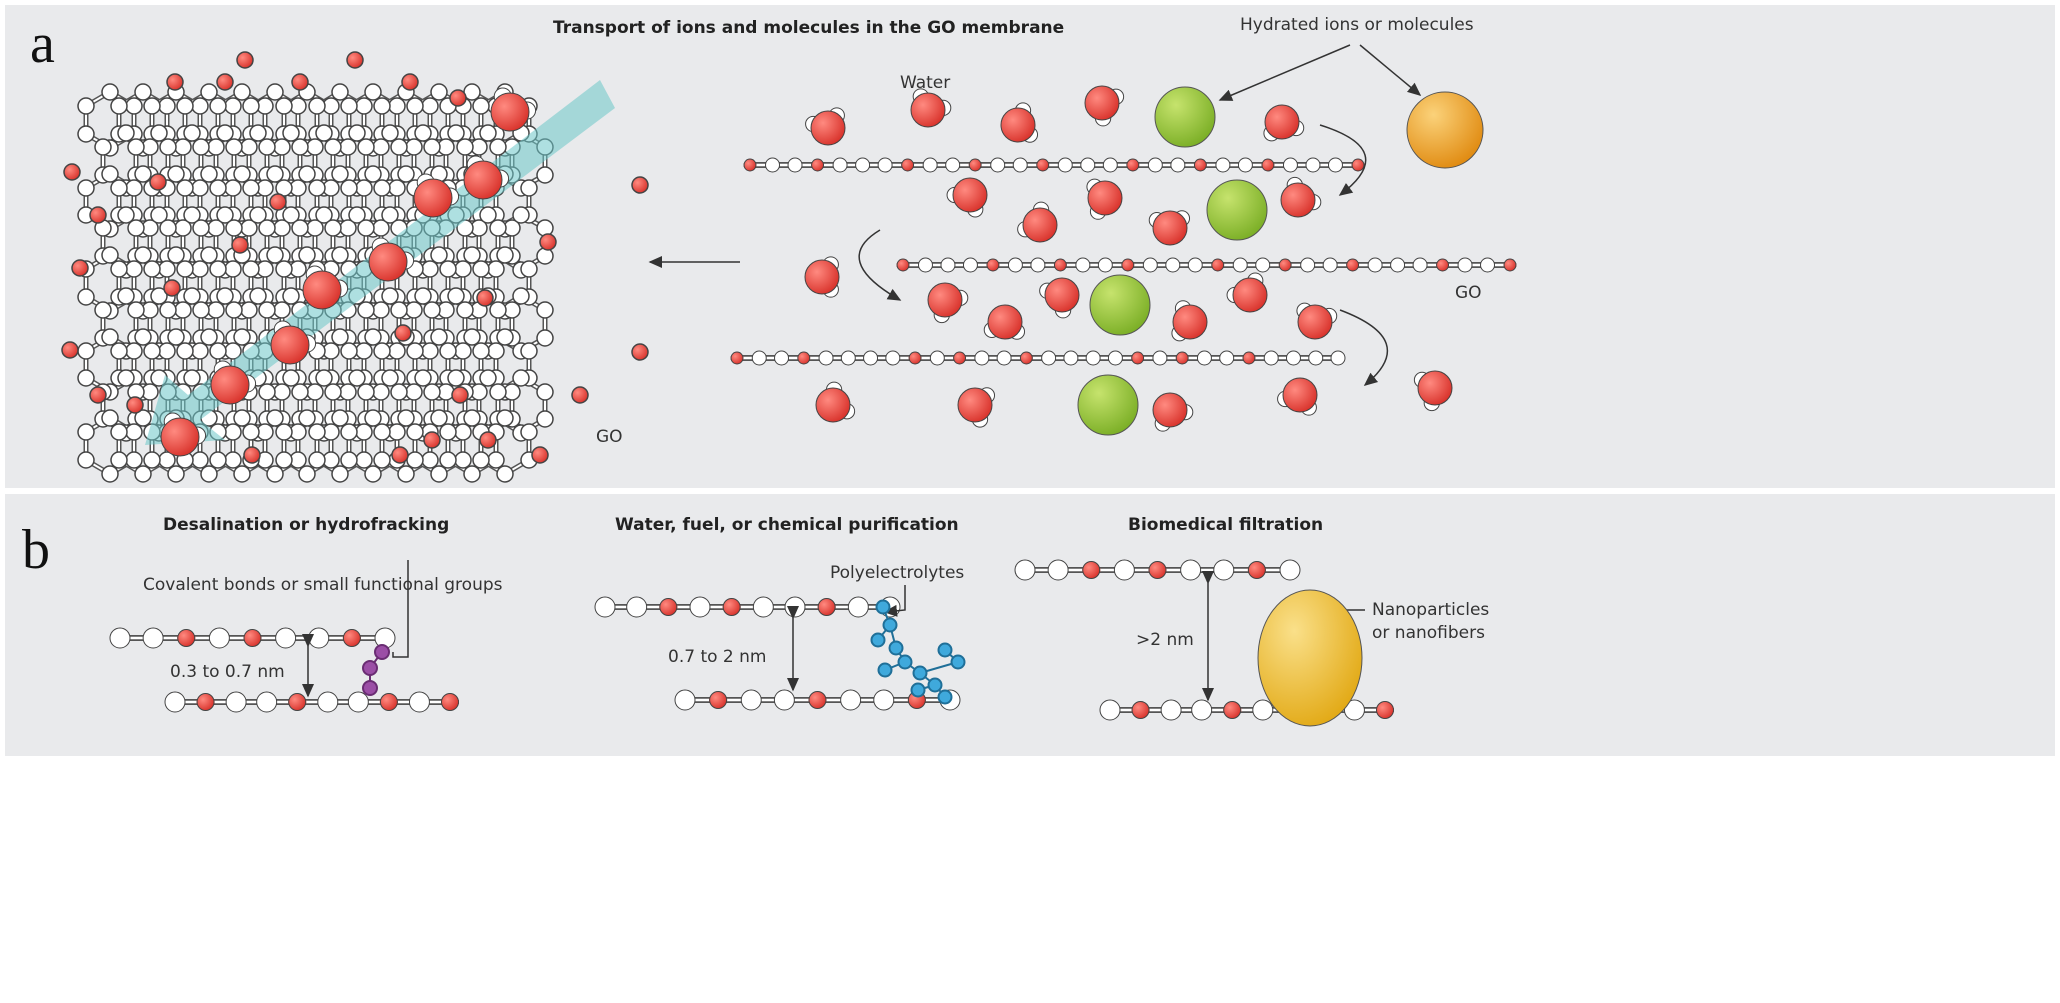  Describe the element at coordinates (1185, 117) in the screenshot. I see `hydrated-ion-green` at that location.